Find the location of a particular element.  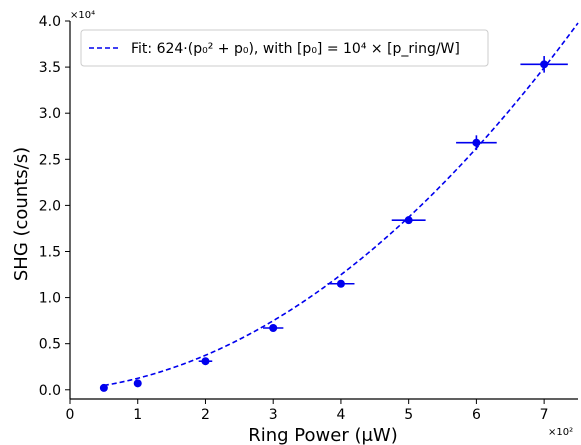

y-tick-label-0.5: 0.5 is located at coordinates (50, 345).